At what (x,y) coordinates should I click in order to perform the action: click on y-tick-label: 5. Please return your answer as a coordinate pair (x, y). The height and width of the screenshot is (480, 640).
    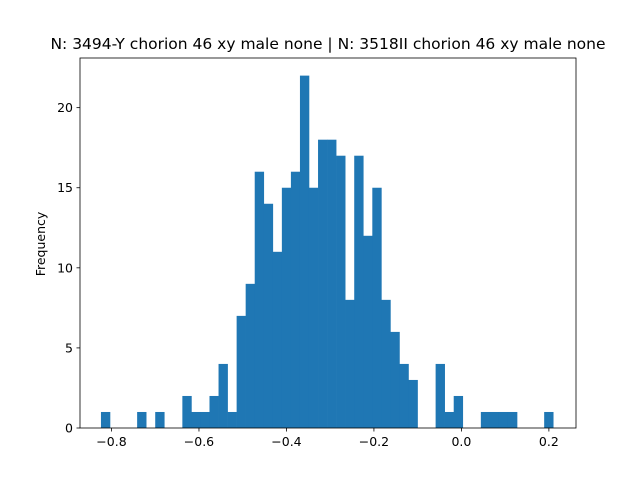
    Looking at the image, I should click on (69, 347).